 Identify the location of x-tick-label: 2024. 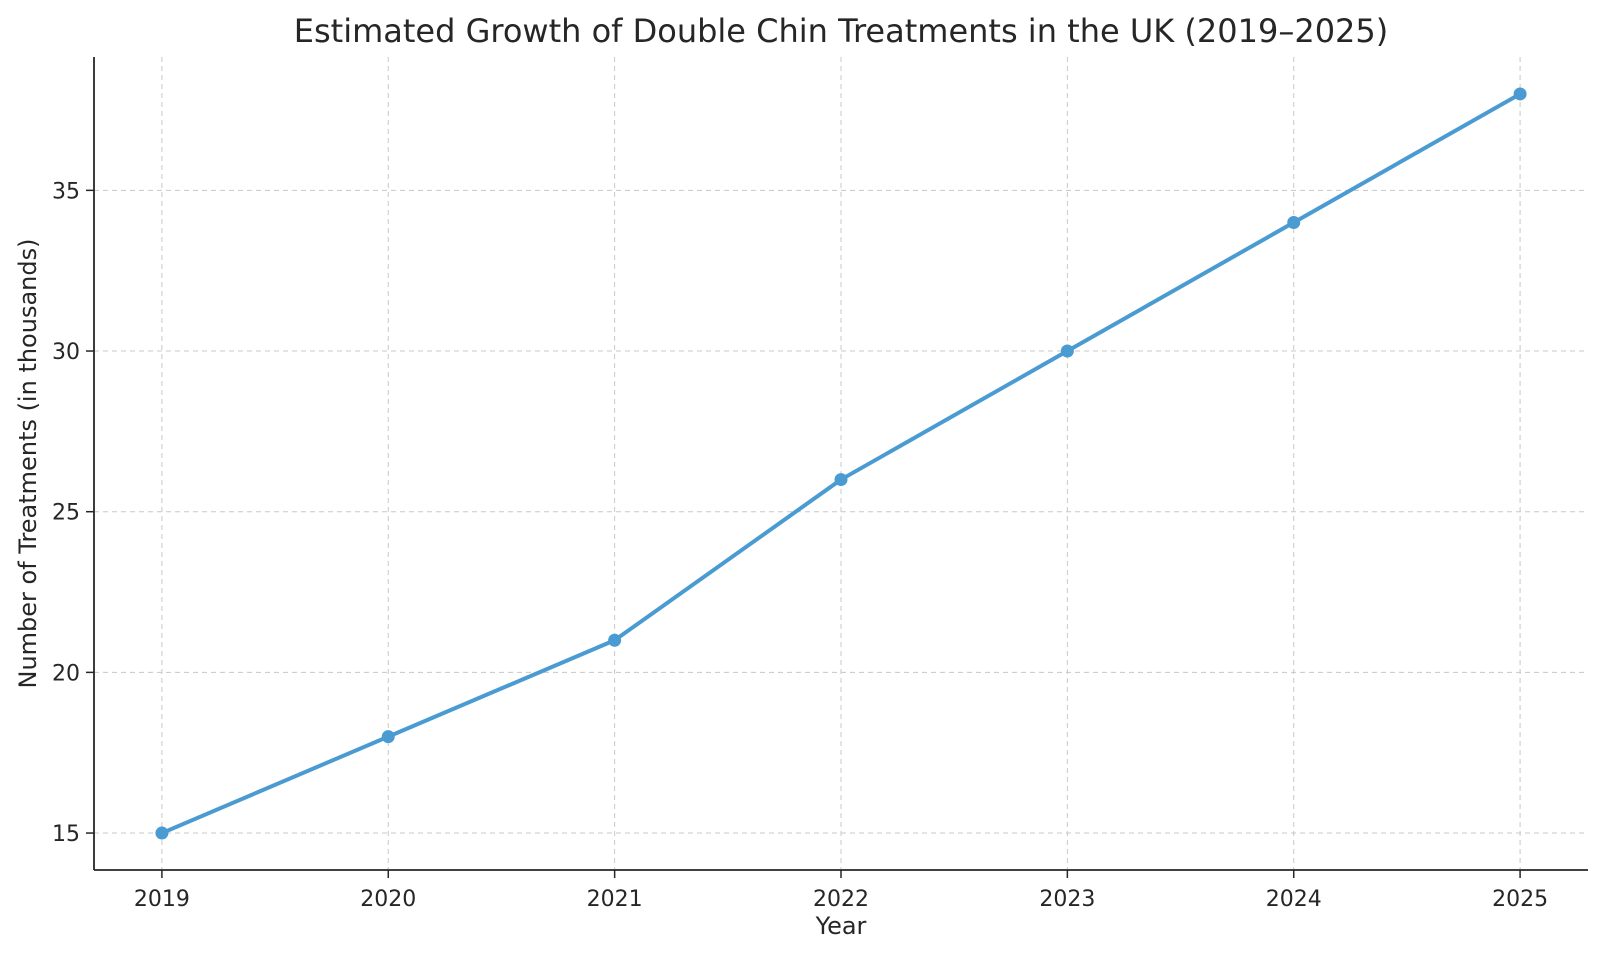
(1294, 899).